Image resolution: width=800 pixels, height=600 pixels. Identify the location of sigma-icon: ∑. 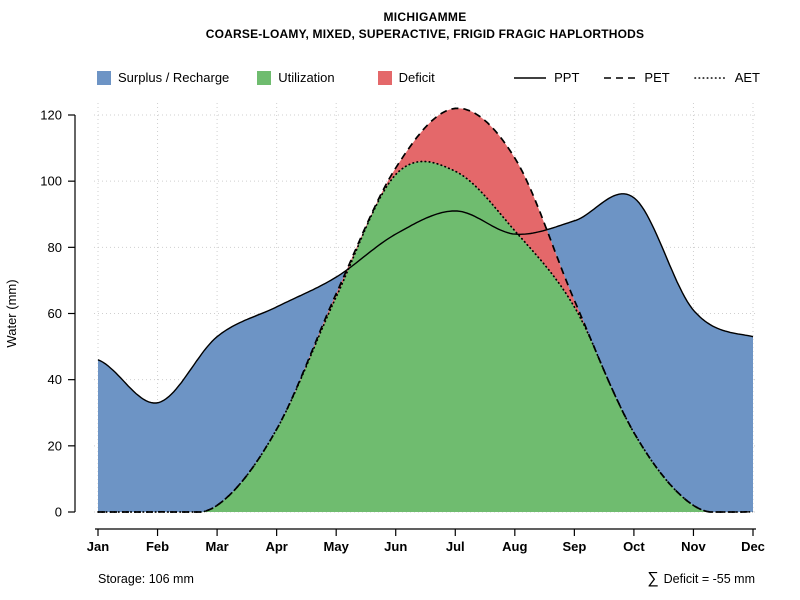
(653, 578).